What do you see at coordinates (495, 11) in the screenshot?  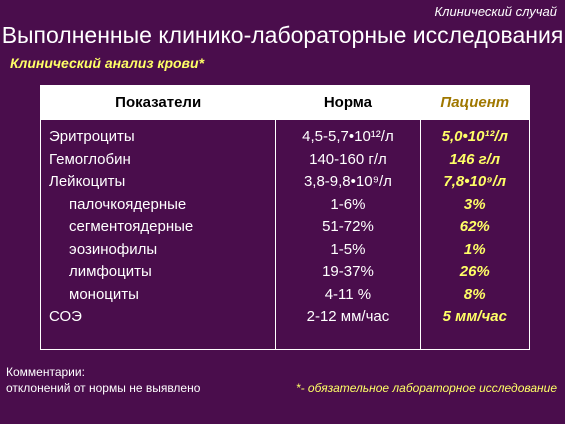 I see `slide-tag: Клинический случай` at bounding box center [495, 11].